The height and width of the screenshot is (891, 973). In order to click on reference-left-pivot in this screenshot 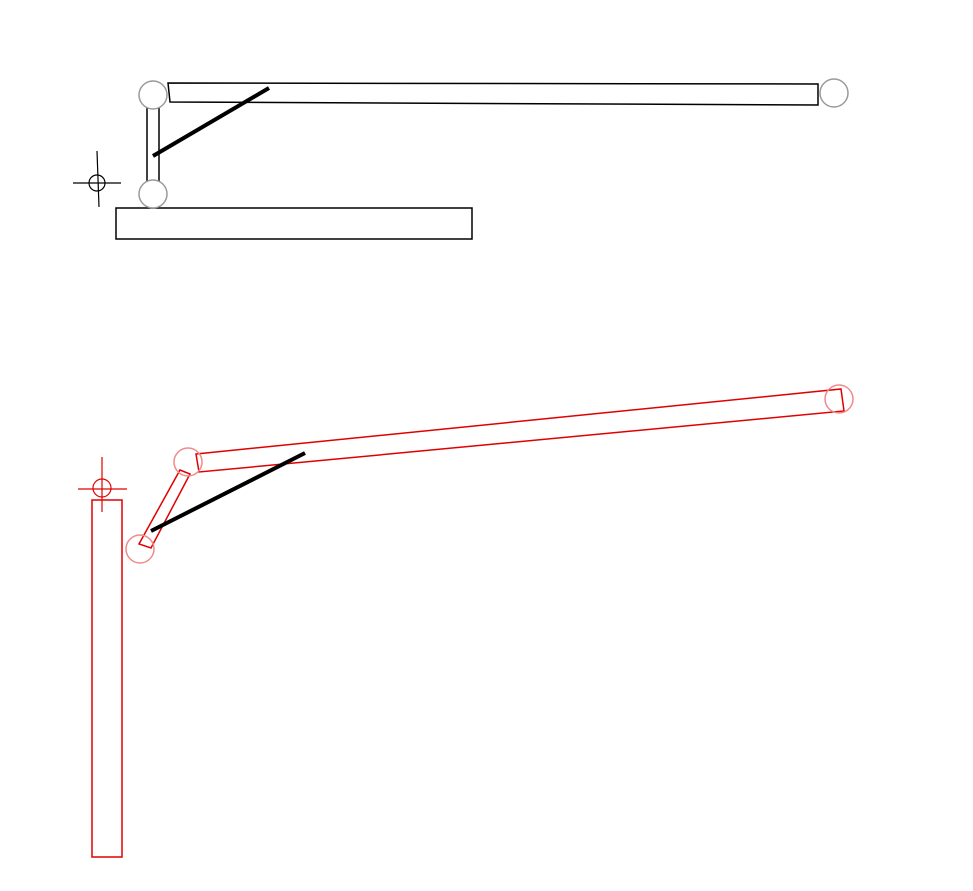, I will do `click(153, 95)`.